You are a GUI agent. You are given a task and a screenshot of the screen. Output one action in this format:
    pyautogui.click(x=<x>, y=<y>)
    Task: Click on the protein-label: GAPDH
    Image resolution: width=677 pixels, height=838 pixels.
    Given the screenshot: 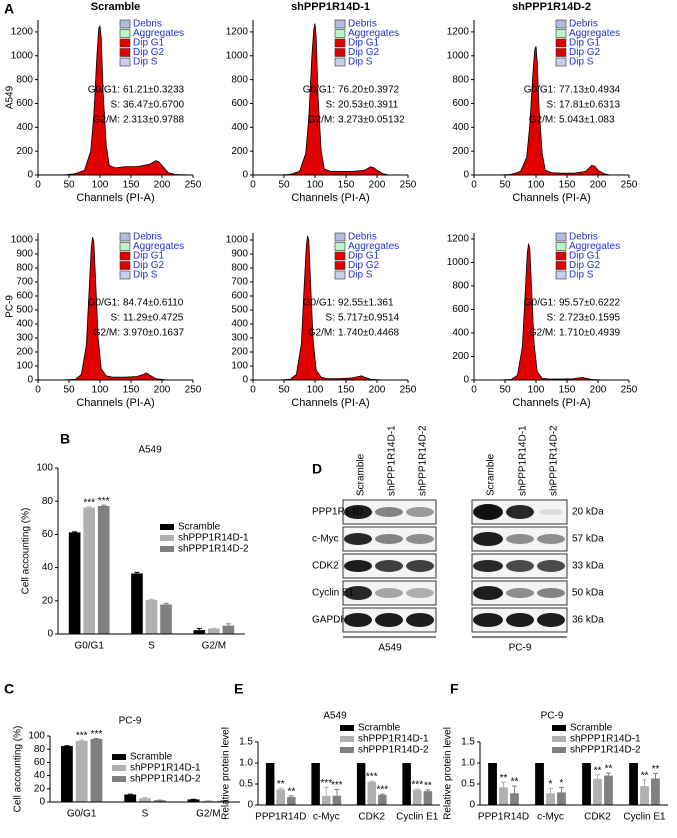 What is the action you would take?
    pyautogui.click(x=330, y=620)
    